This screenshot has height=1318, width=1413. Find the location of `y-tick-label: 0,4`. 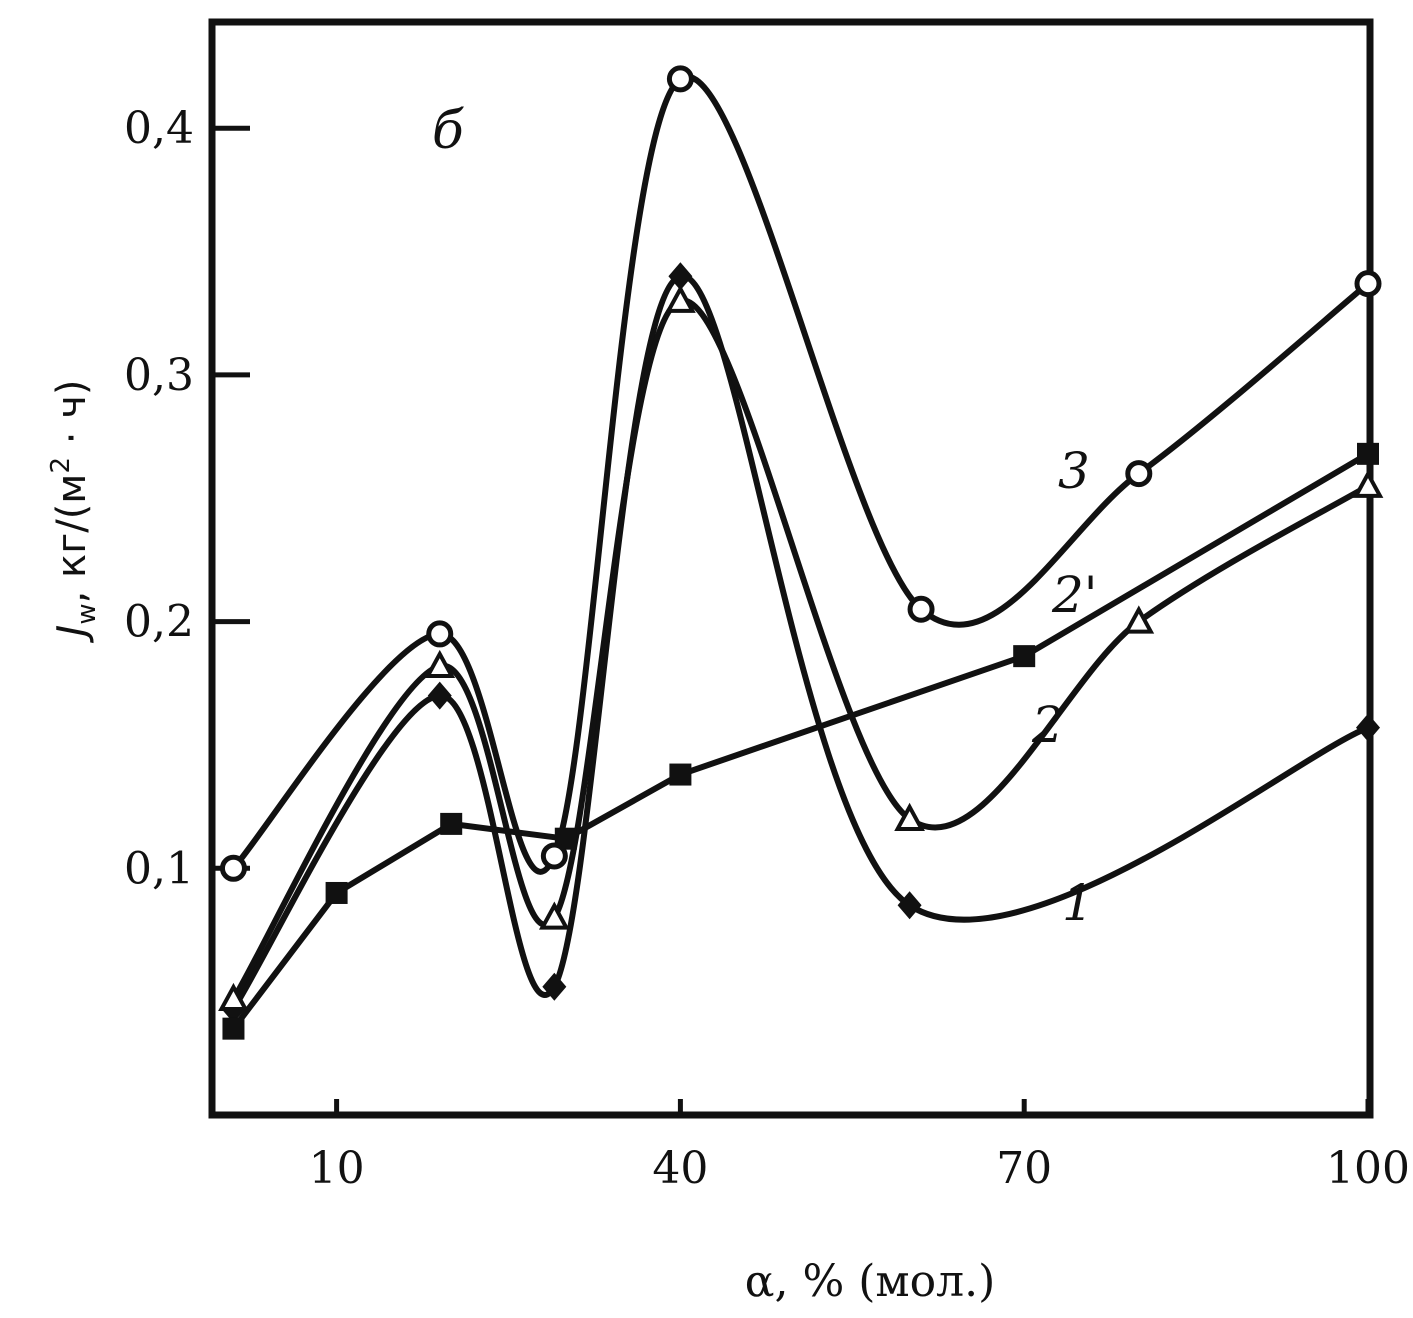

y-tick-label: 0,4 is located at coordinates (159, 128).